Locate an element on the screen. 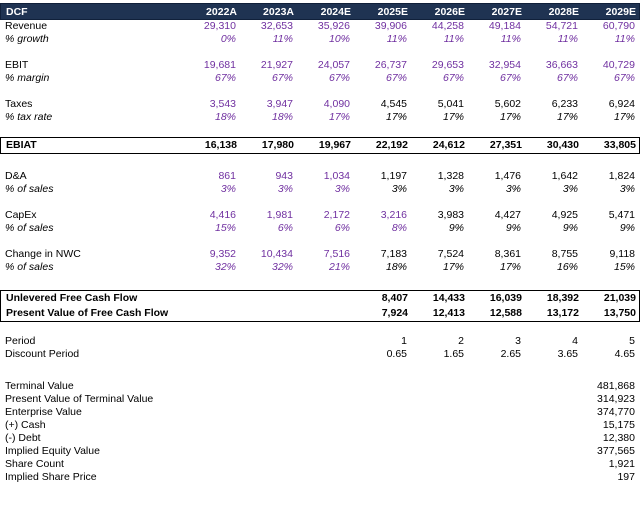 The height and width of the screenshot is (506, 640). value-cell: 30,430 is located at coordinates (562, 145).